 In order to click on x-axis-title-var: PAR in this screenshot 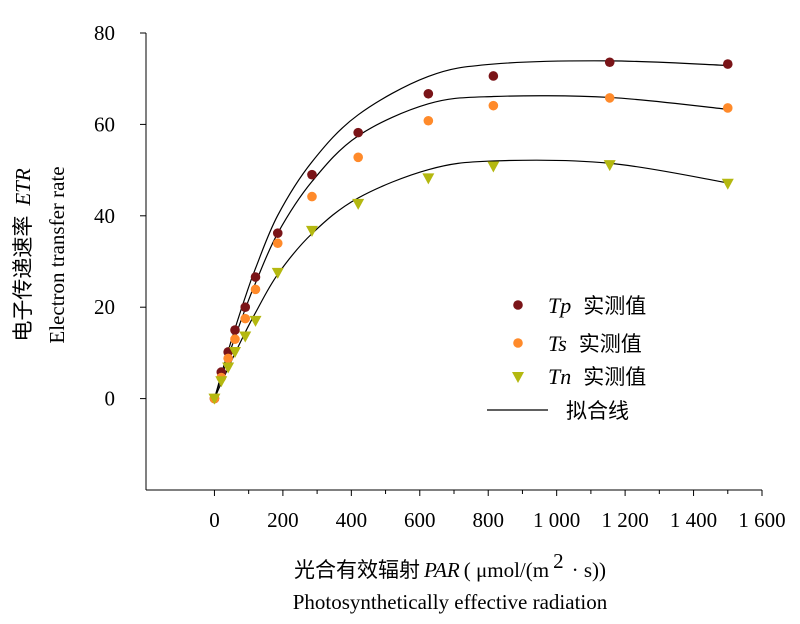, I will do `click(441, 570)`.